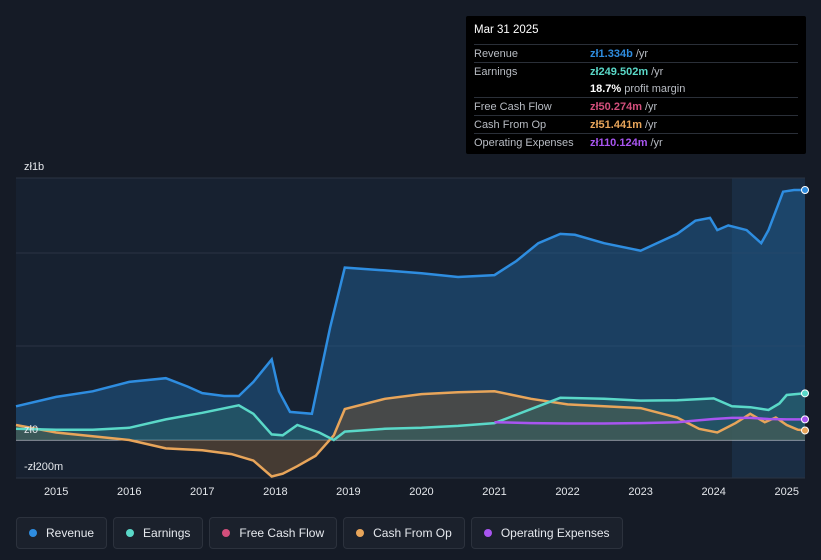 This screenshot has width=821, height=560. Describe the element at coordinates (496, 53) in the screenshot. I see `tooltip-label: Revenue` at that location.